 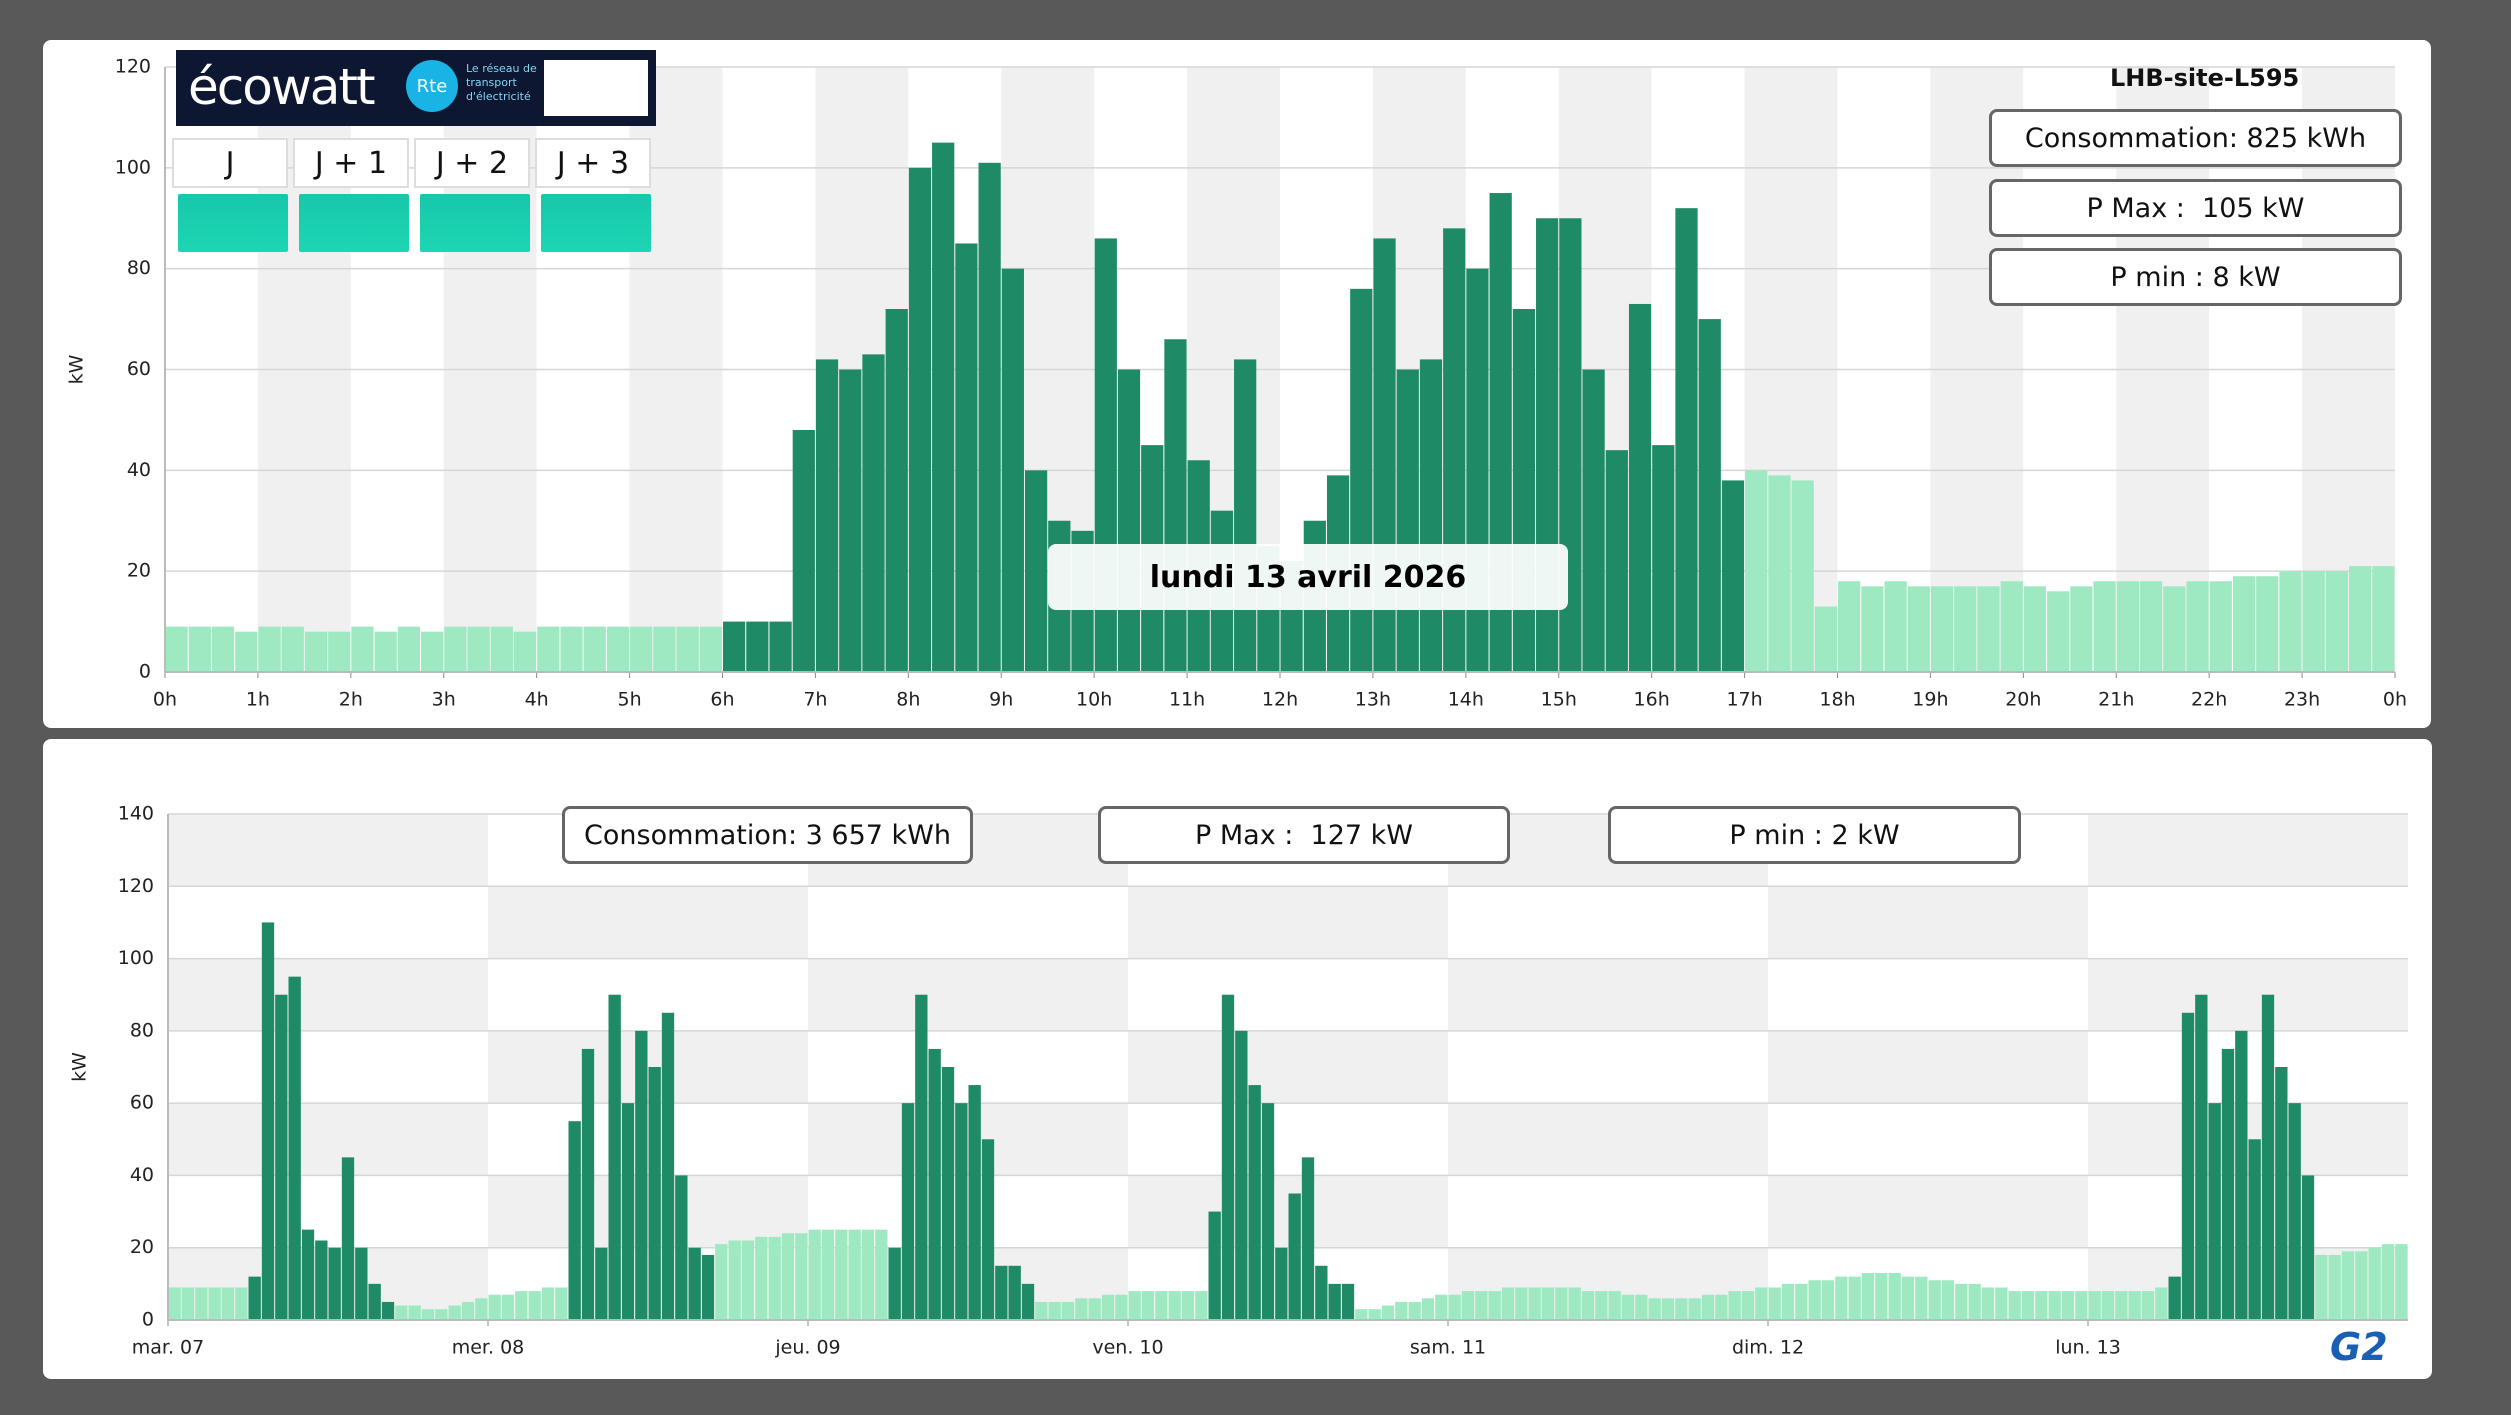 I want to click on x-tick-label: 6h, so click(x=722, y=700).